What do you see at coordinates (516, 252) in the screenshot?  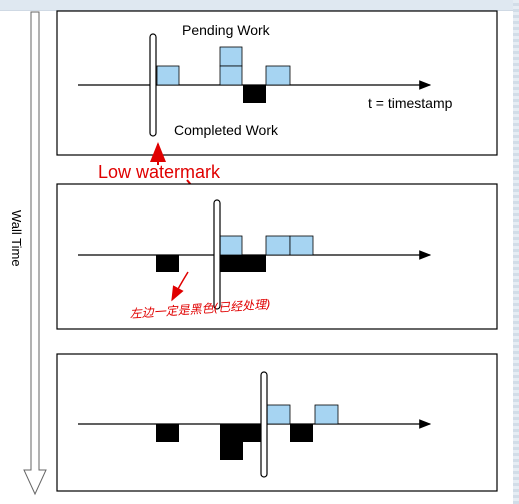 I see `right-window-strip` at bounding box center [516, 252].